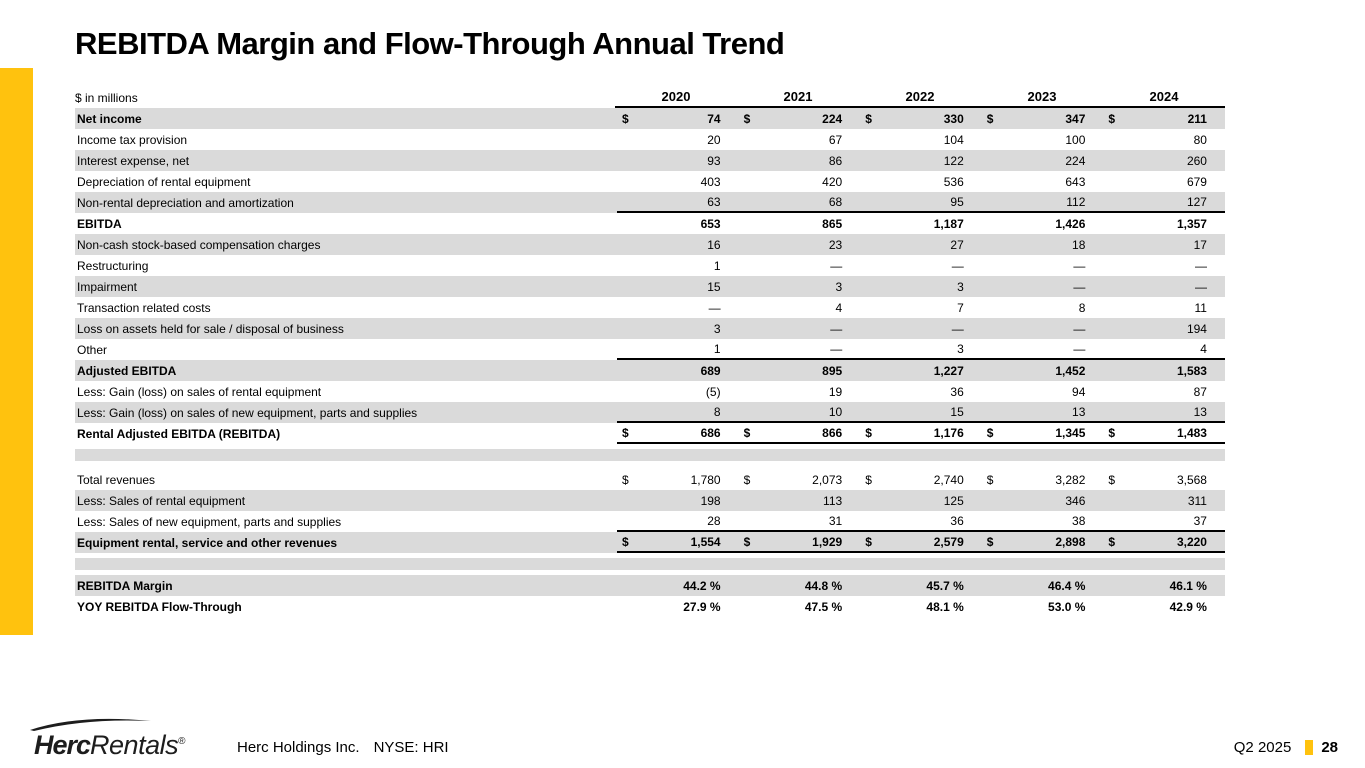 The height and width of the screenshot is (768, 1365). I want to click on row-values: 28 31 36 38 37, so click(921, 521).